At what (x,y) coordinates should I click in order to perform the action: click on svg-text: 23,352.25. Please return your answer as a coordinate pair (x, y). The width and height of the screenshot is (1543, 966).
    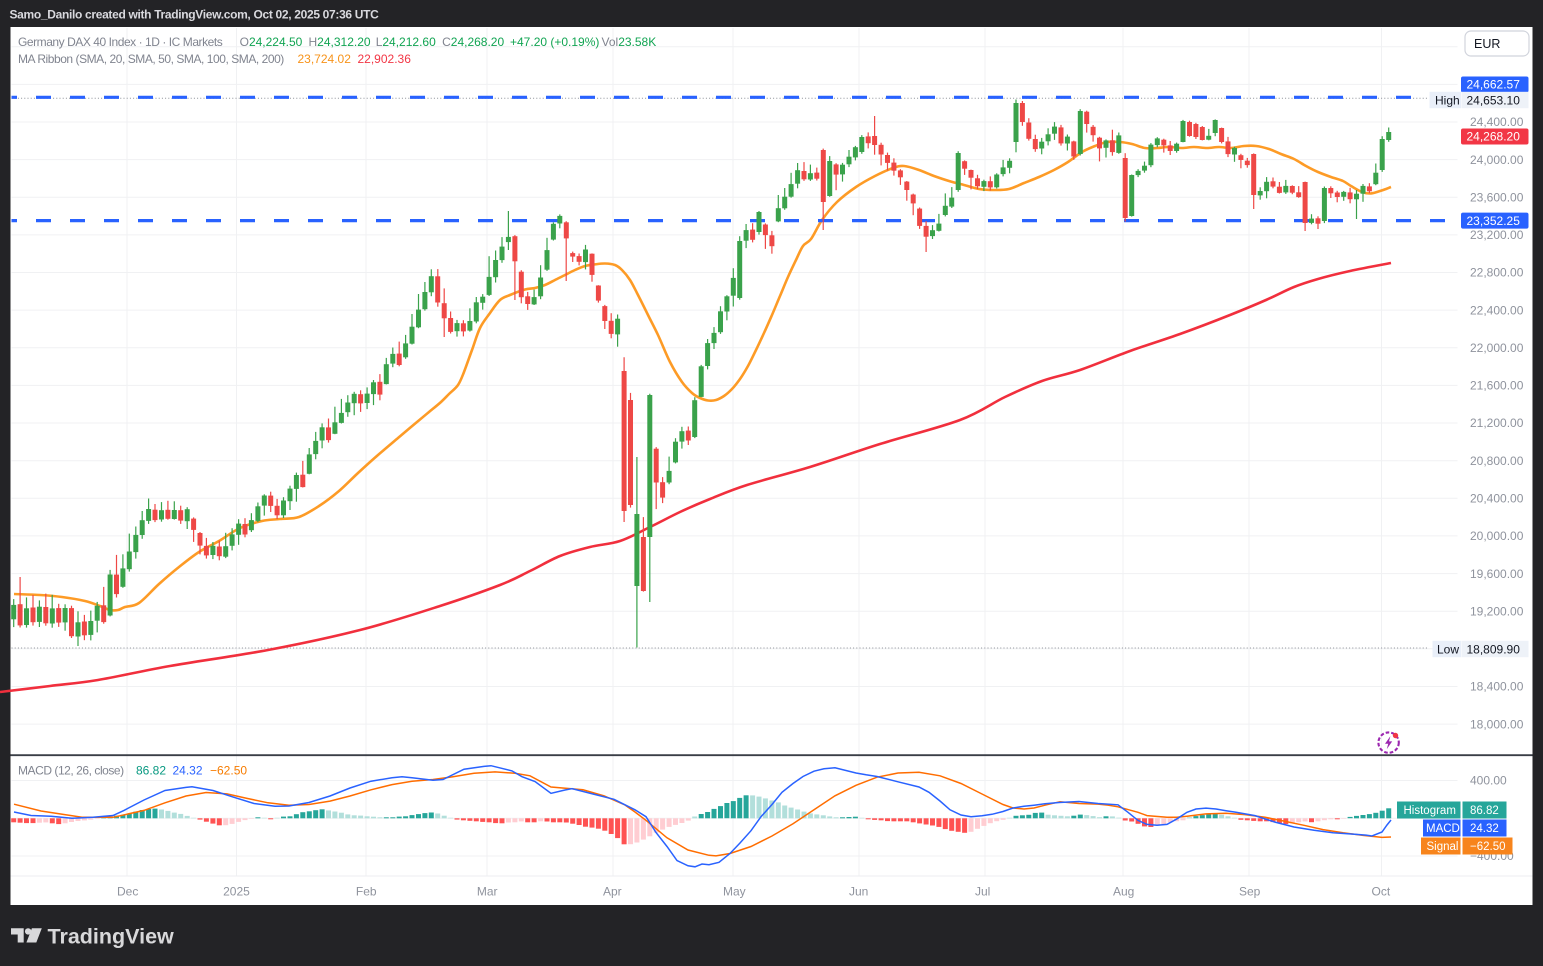
    Looking at the image, I should click on (1494, 221).